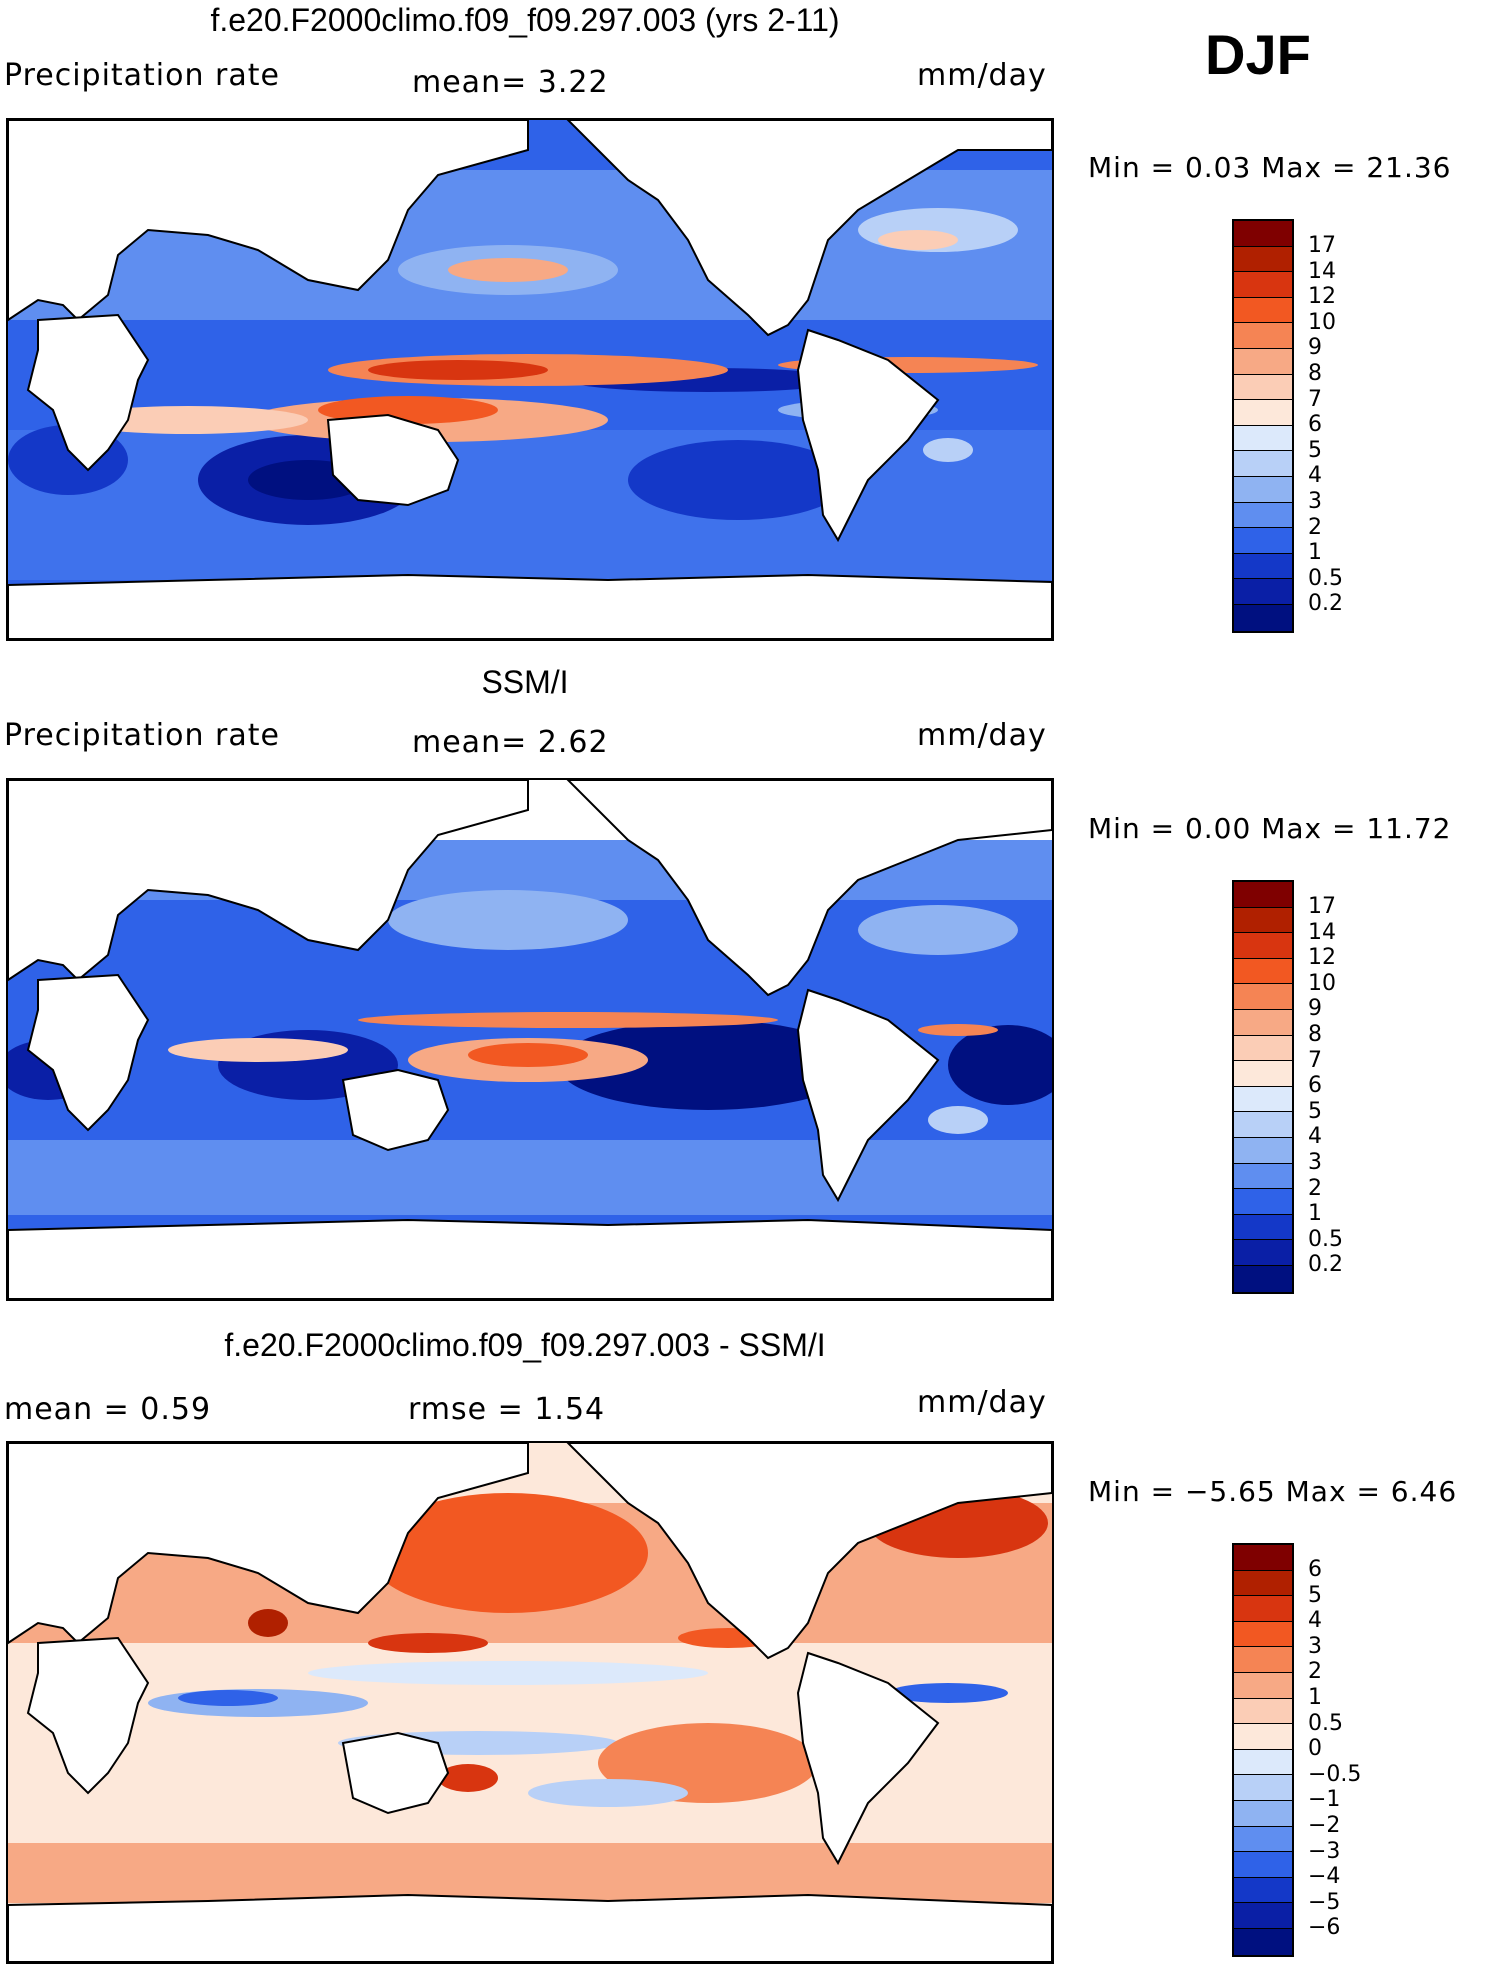 This screenshot has width=1500, height=1972. Describe the element at coordinates (1324, 1876) in the screenshot. I see `colorbar-tick-label: −4` at that location.